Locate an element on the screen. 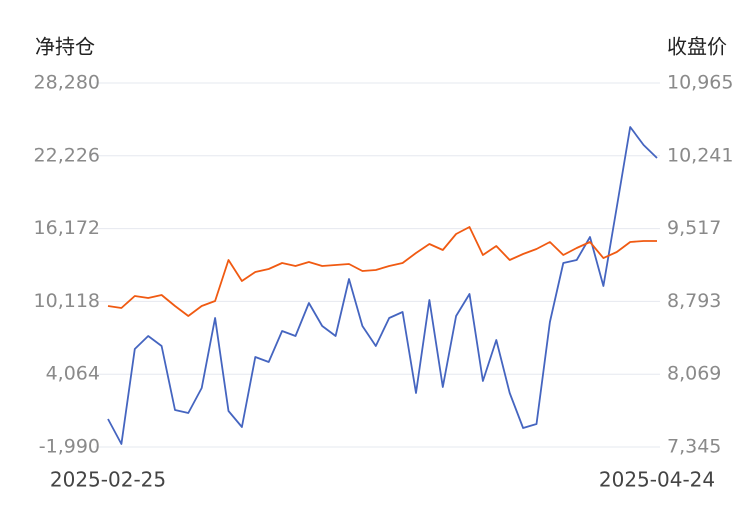  y2-tick-label: 9,517 is located at coordinates (694, 228).